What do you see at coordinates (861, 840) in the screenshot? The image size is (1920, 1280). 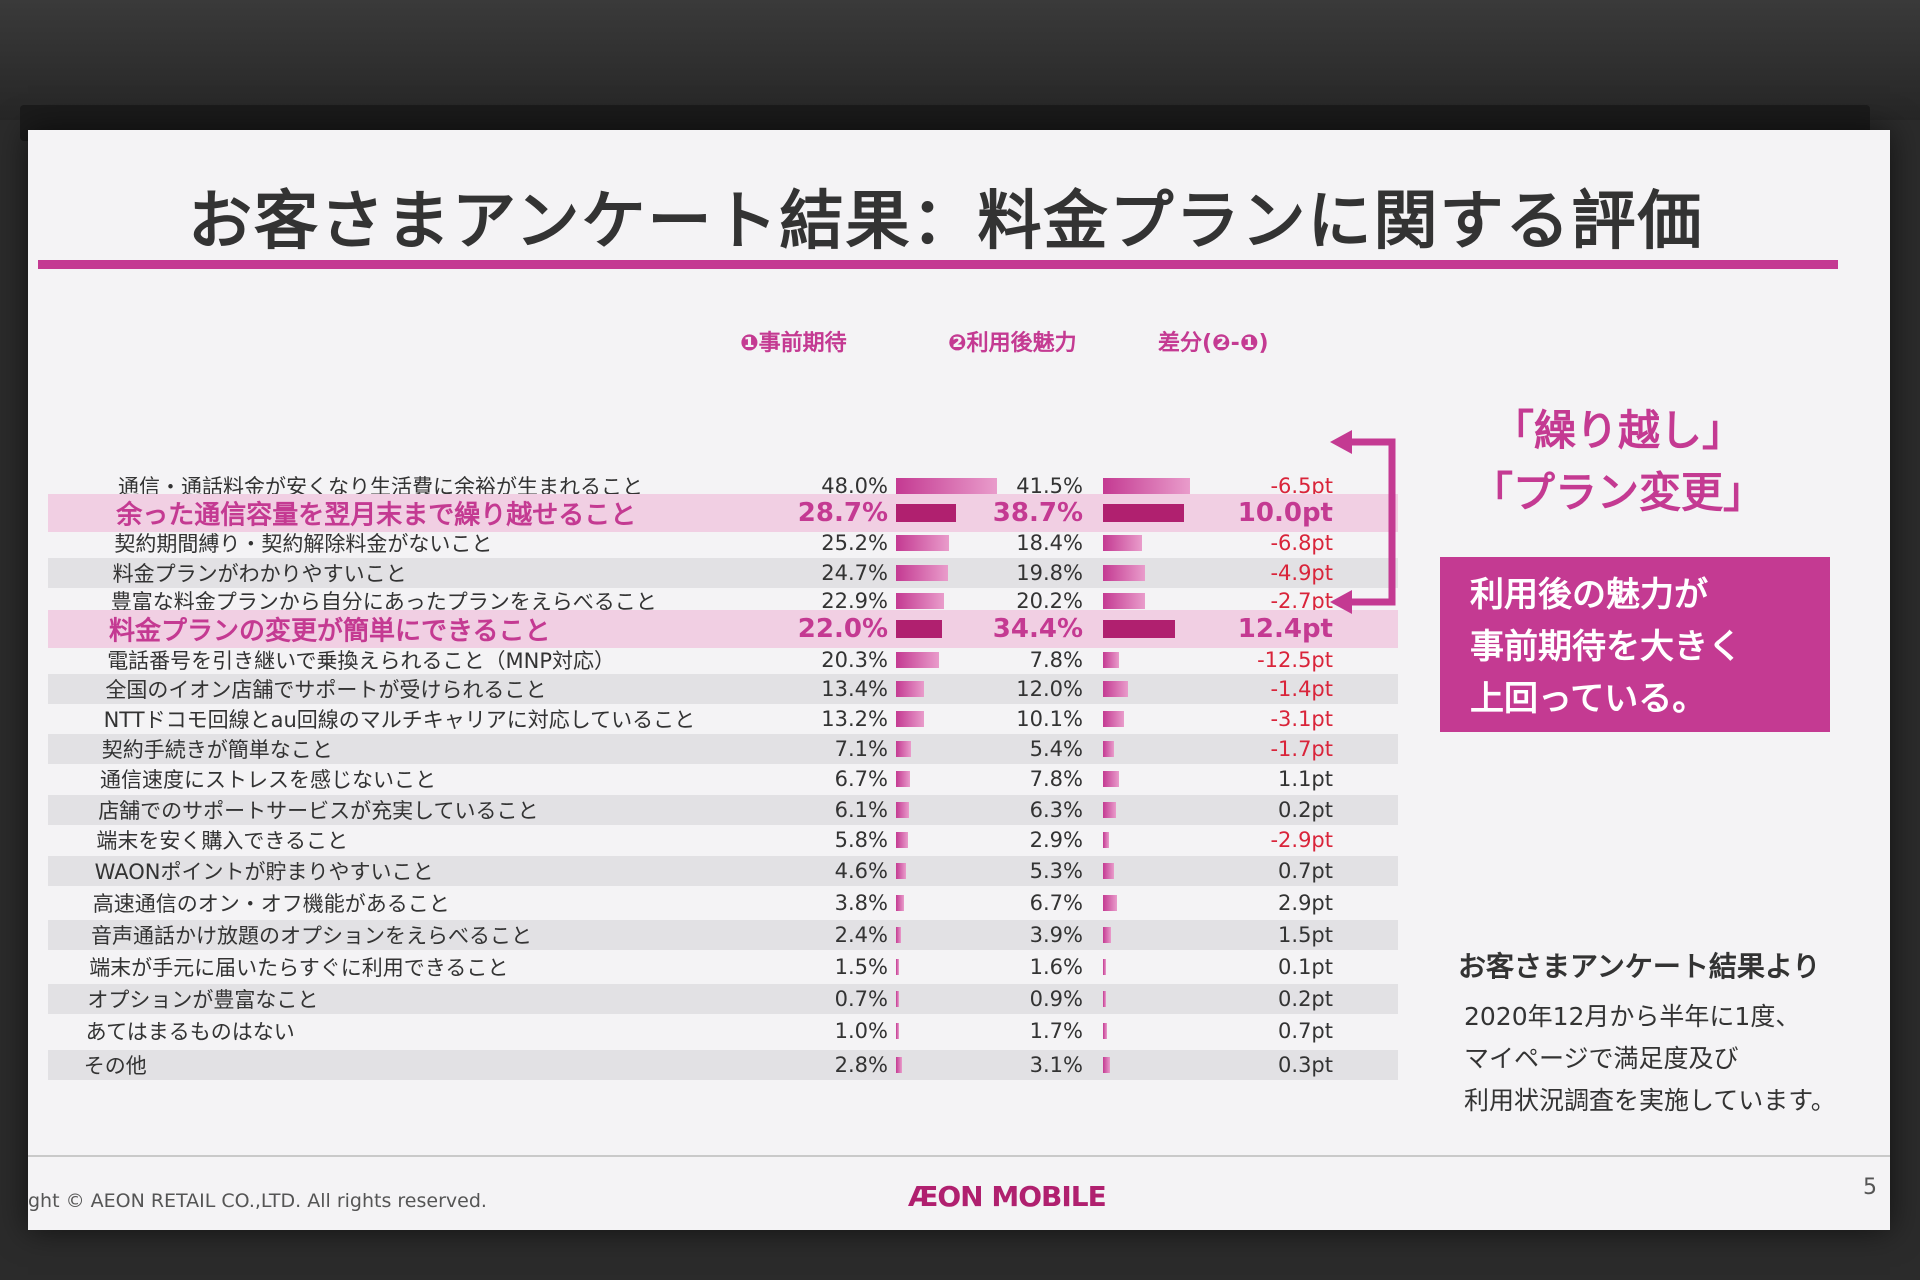 I see `pre-expectation-value: 5.8%` at bounding box center [861, 840].